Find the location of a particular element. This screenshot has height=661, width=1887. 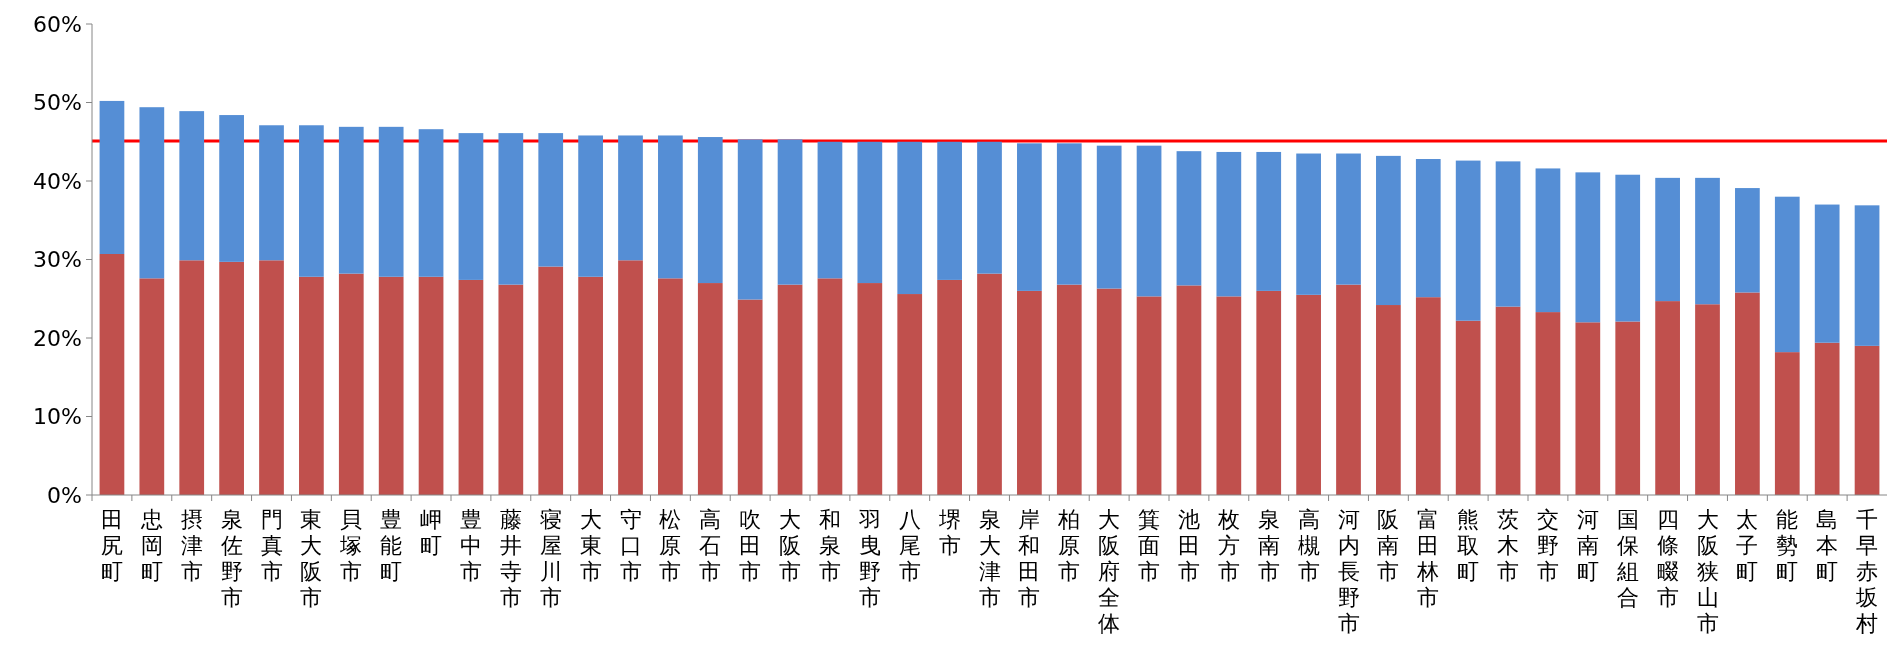

x-tick-label: 羽曳野市 is located at coordinates (869, 558).